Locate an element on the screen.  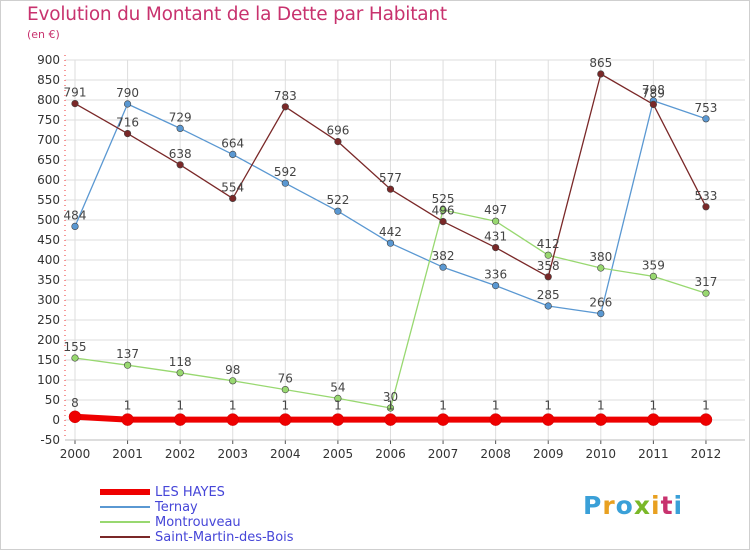
data-label: 865 is located at coordinates (600, 63).